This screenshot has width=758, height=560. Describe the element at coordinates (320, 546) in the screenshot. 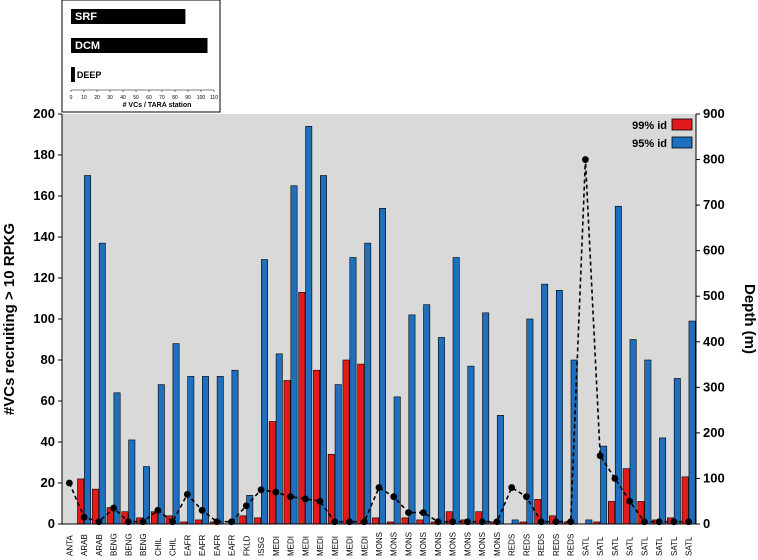

I see `x-category-label-17: MEDI` at that location.